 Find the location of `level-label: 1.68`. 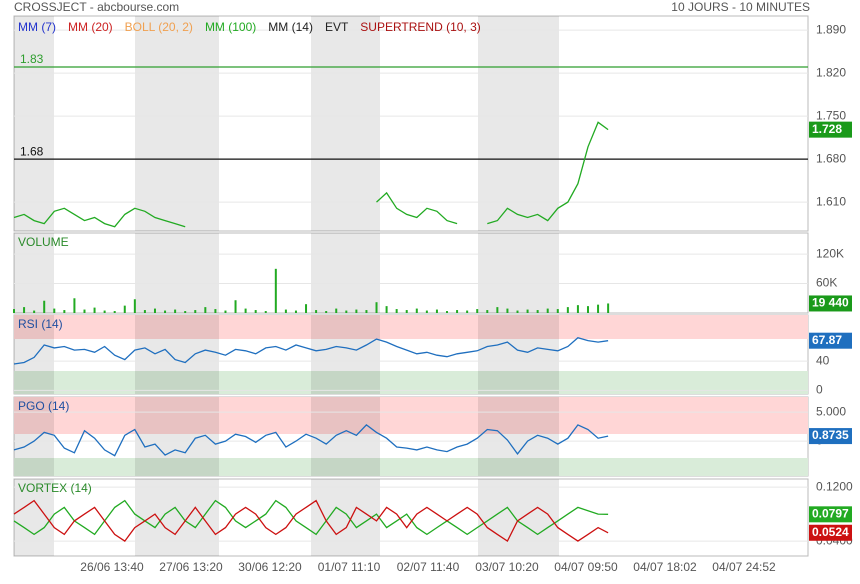

level-label: 1.68 is located at coordinates (32, 151).